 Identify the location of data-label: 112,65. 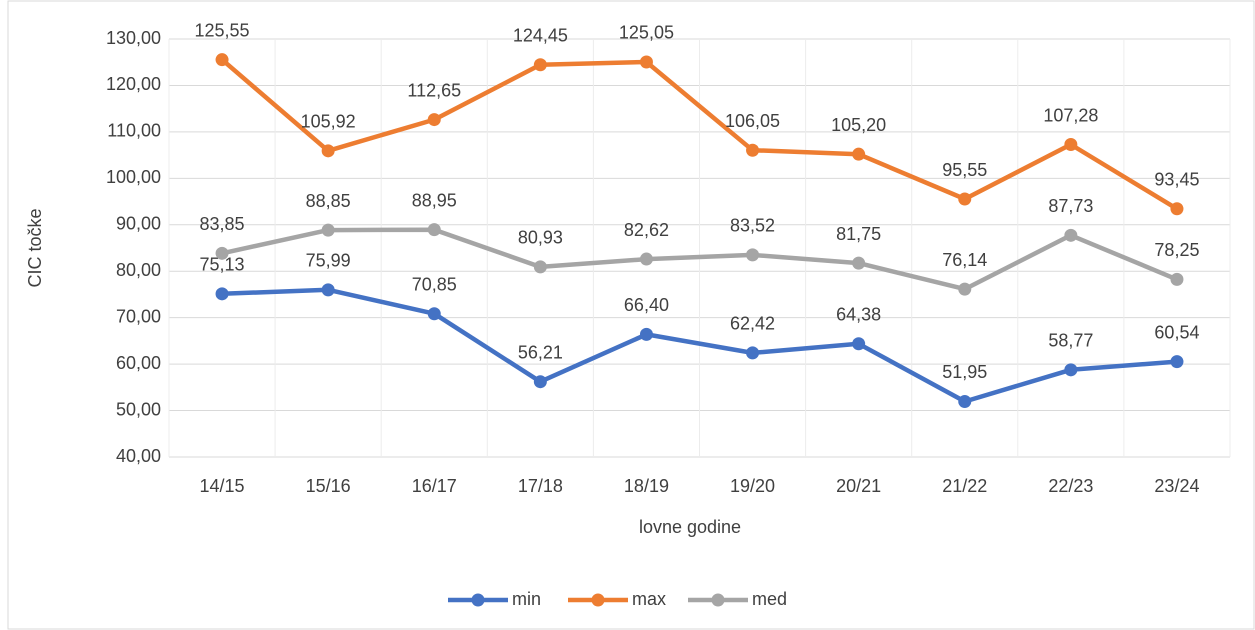
(434, 90).